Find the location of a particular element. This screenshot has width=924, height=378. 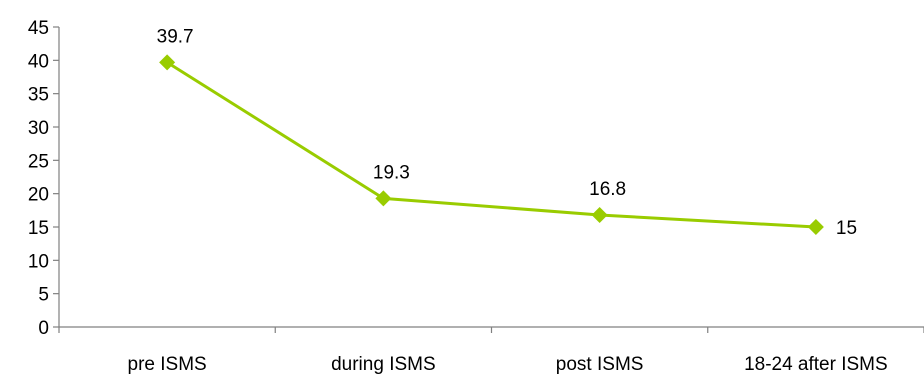

x-tick-label: during ISMS is located at coordinates (383, 364).